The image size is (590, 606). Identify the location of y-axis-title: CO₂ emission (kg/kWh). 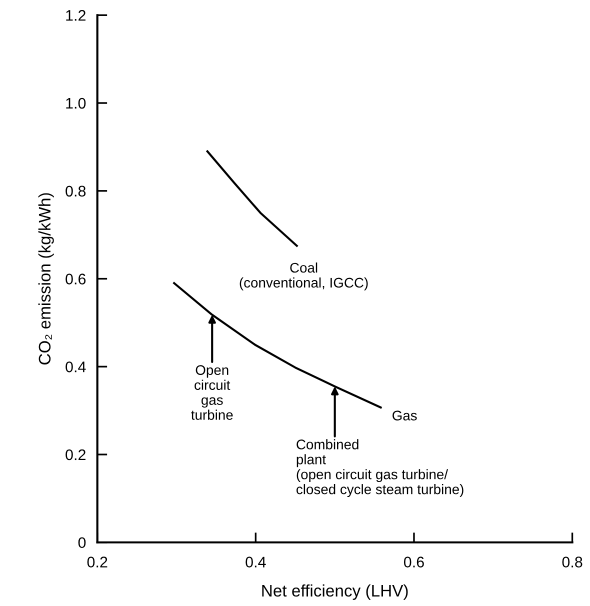
(46, 278).